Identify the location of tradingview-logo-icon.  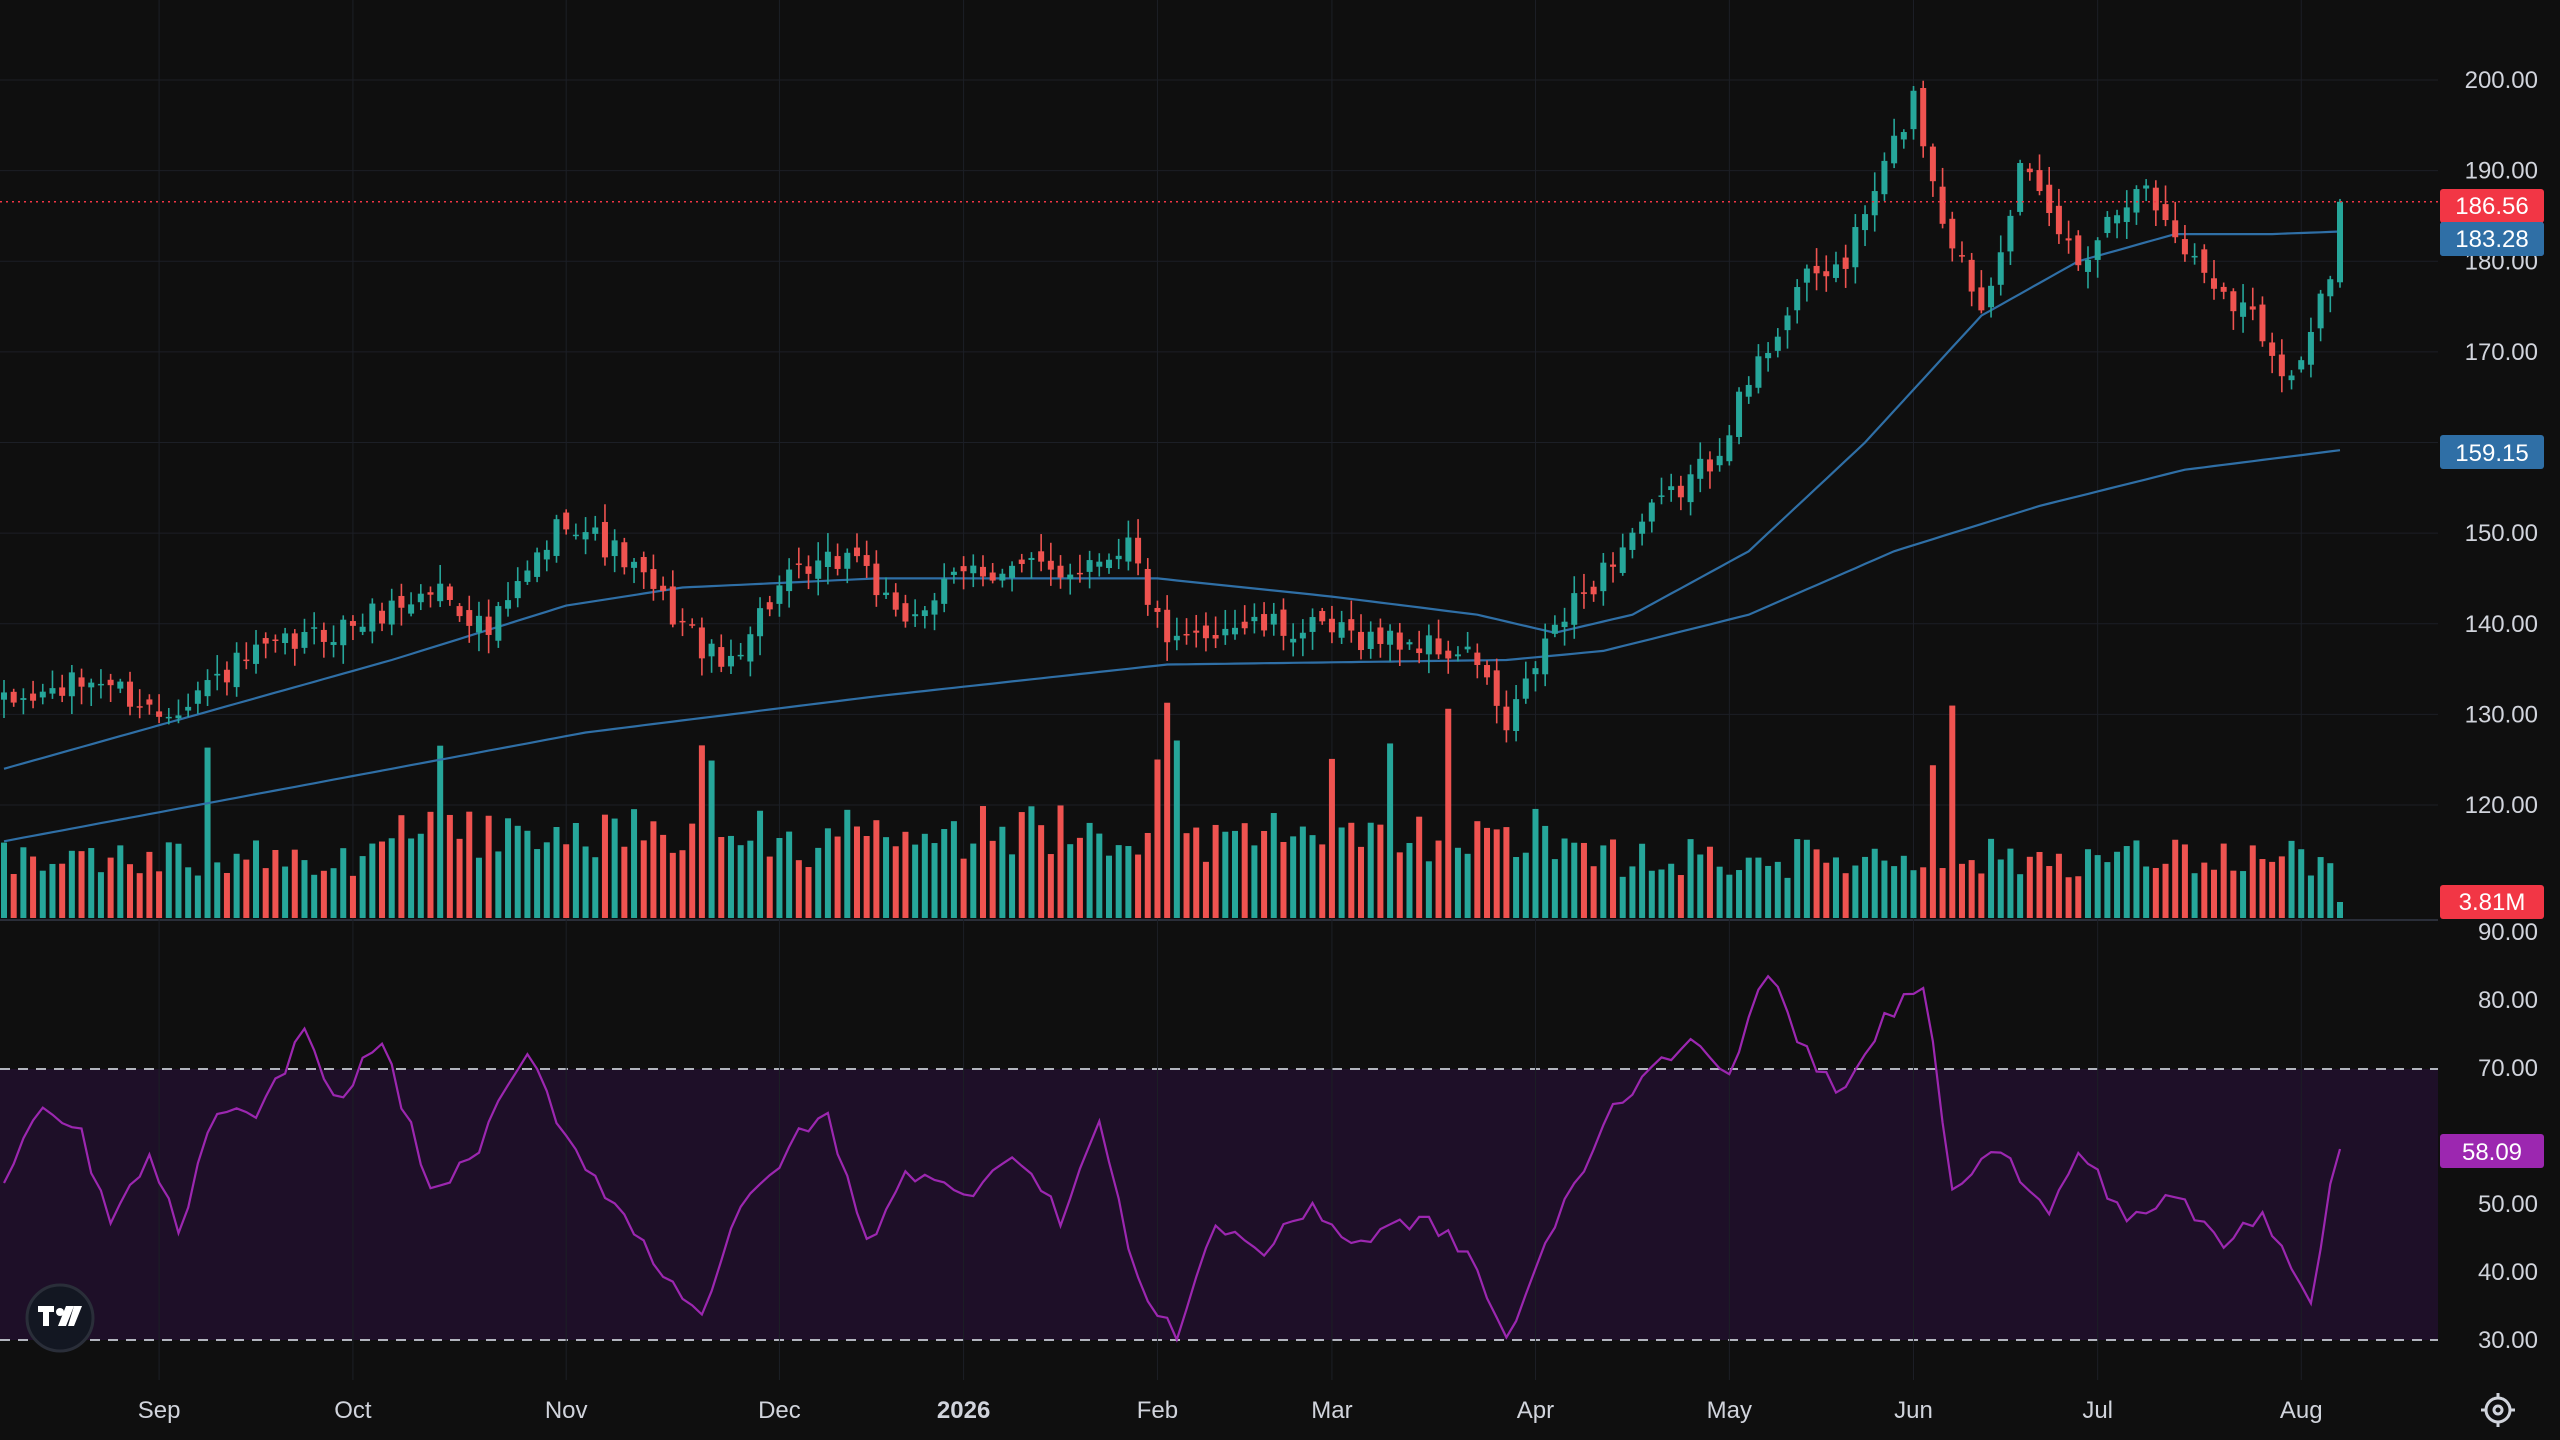
(60, 1318).